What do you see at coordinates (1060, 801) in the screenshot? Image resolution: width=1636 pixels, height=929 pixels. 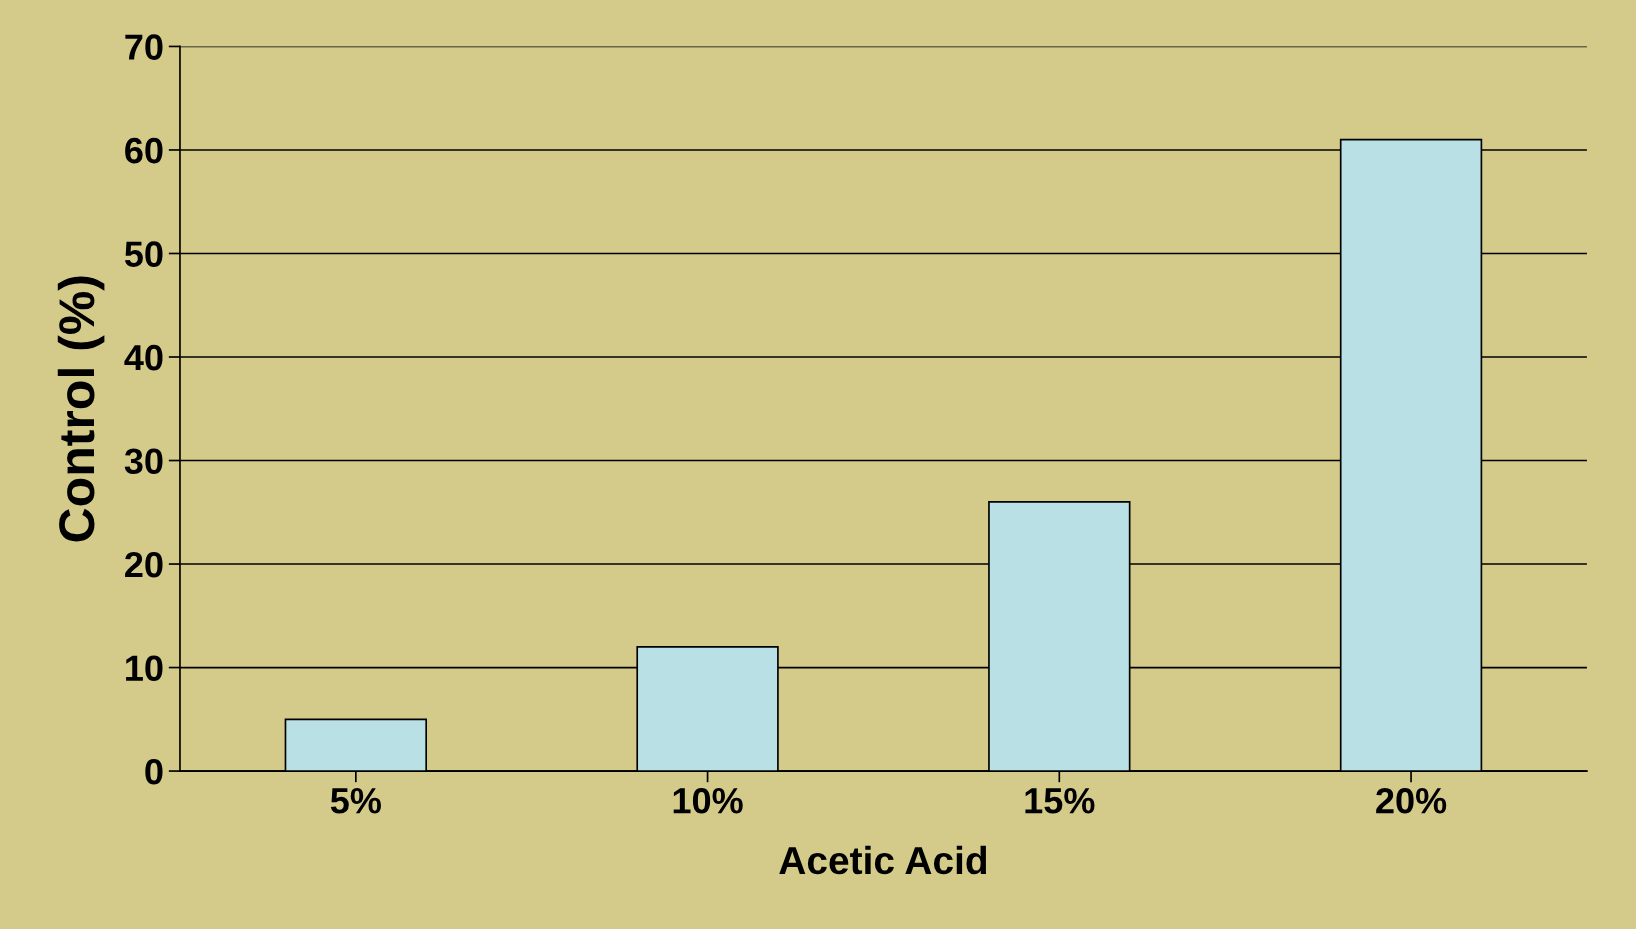 I see `x-tick-label: 15%` at bounding box center [1060, 801].